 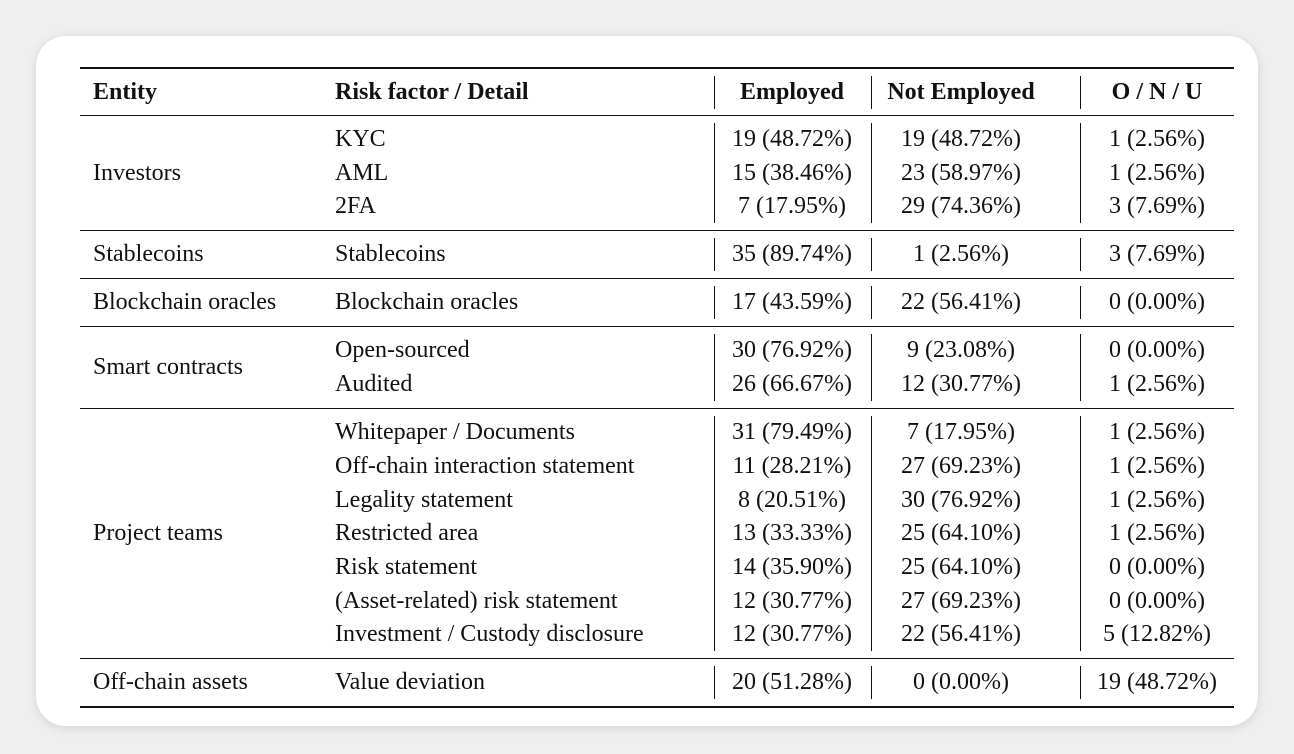 I want to click on value-cell: 17 (43.59%), so click(x=792, y=302).